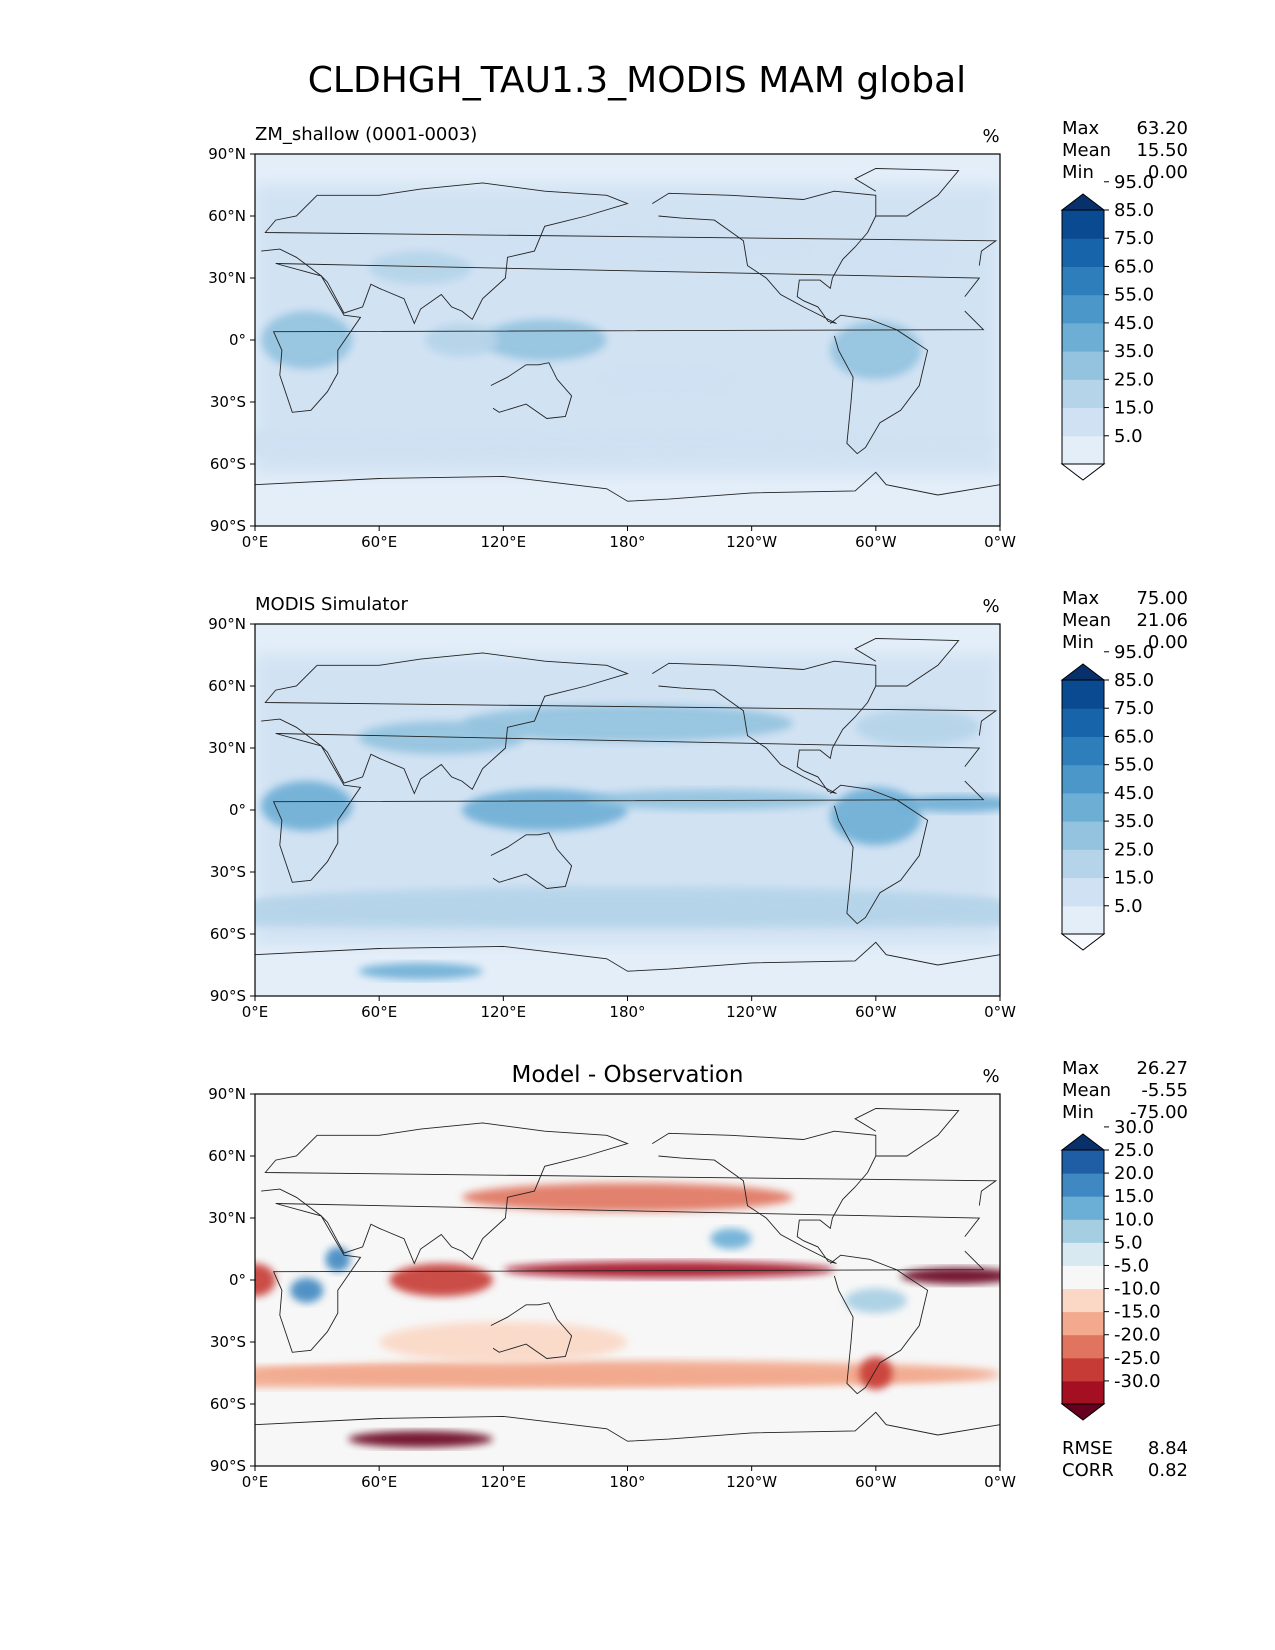 This screenshot has width=1275, height=1650. What do you see at coordinates (876, 542) in the screenshot?
I see `x-tick-label: 60°W` at bounding box center [876, 542].